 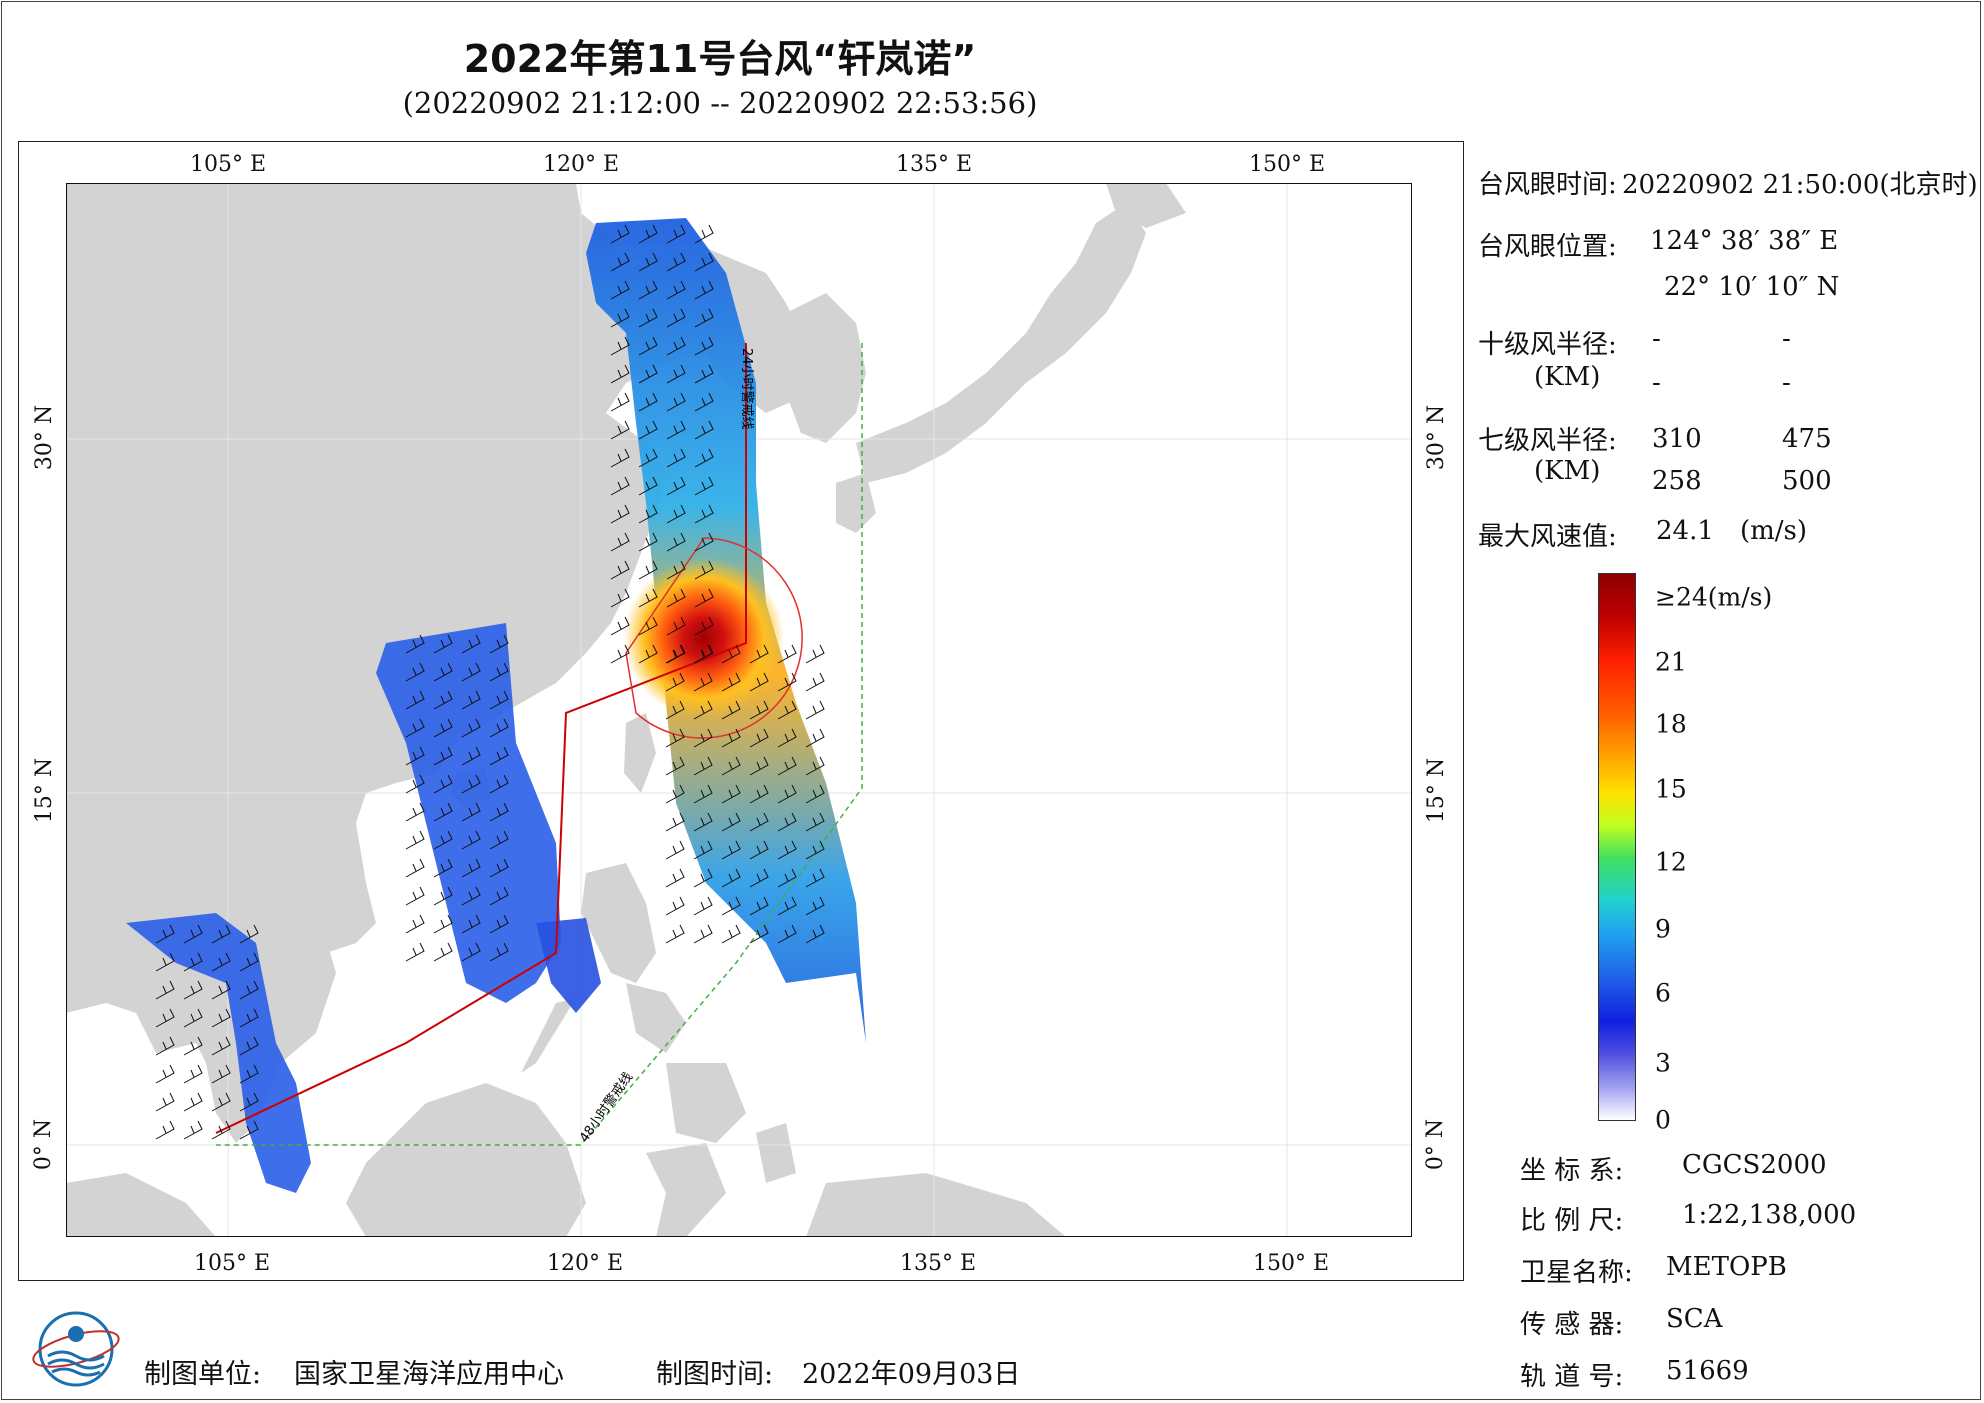 I want to click on r10-value-nw: -, so click(x=1786, y=383).